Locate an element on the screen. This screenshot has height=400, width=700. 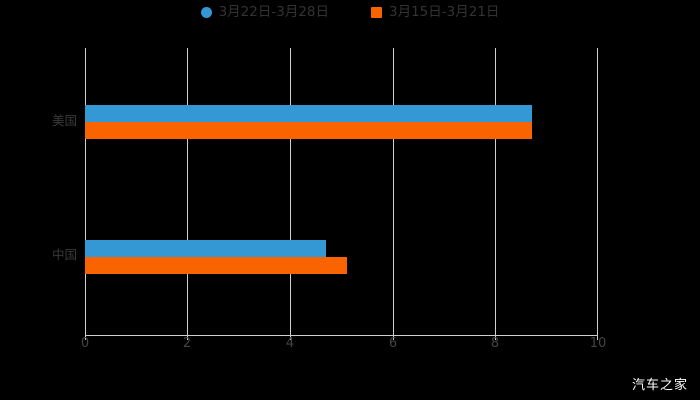
legend-label-series-2: 3月15日-3月21日 is located at coordinates (444, 12).